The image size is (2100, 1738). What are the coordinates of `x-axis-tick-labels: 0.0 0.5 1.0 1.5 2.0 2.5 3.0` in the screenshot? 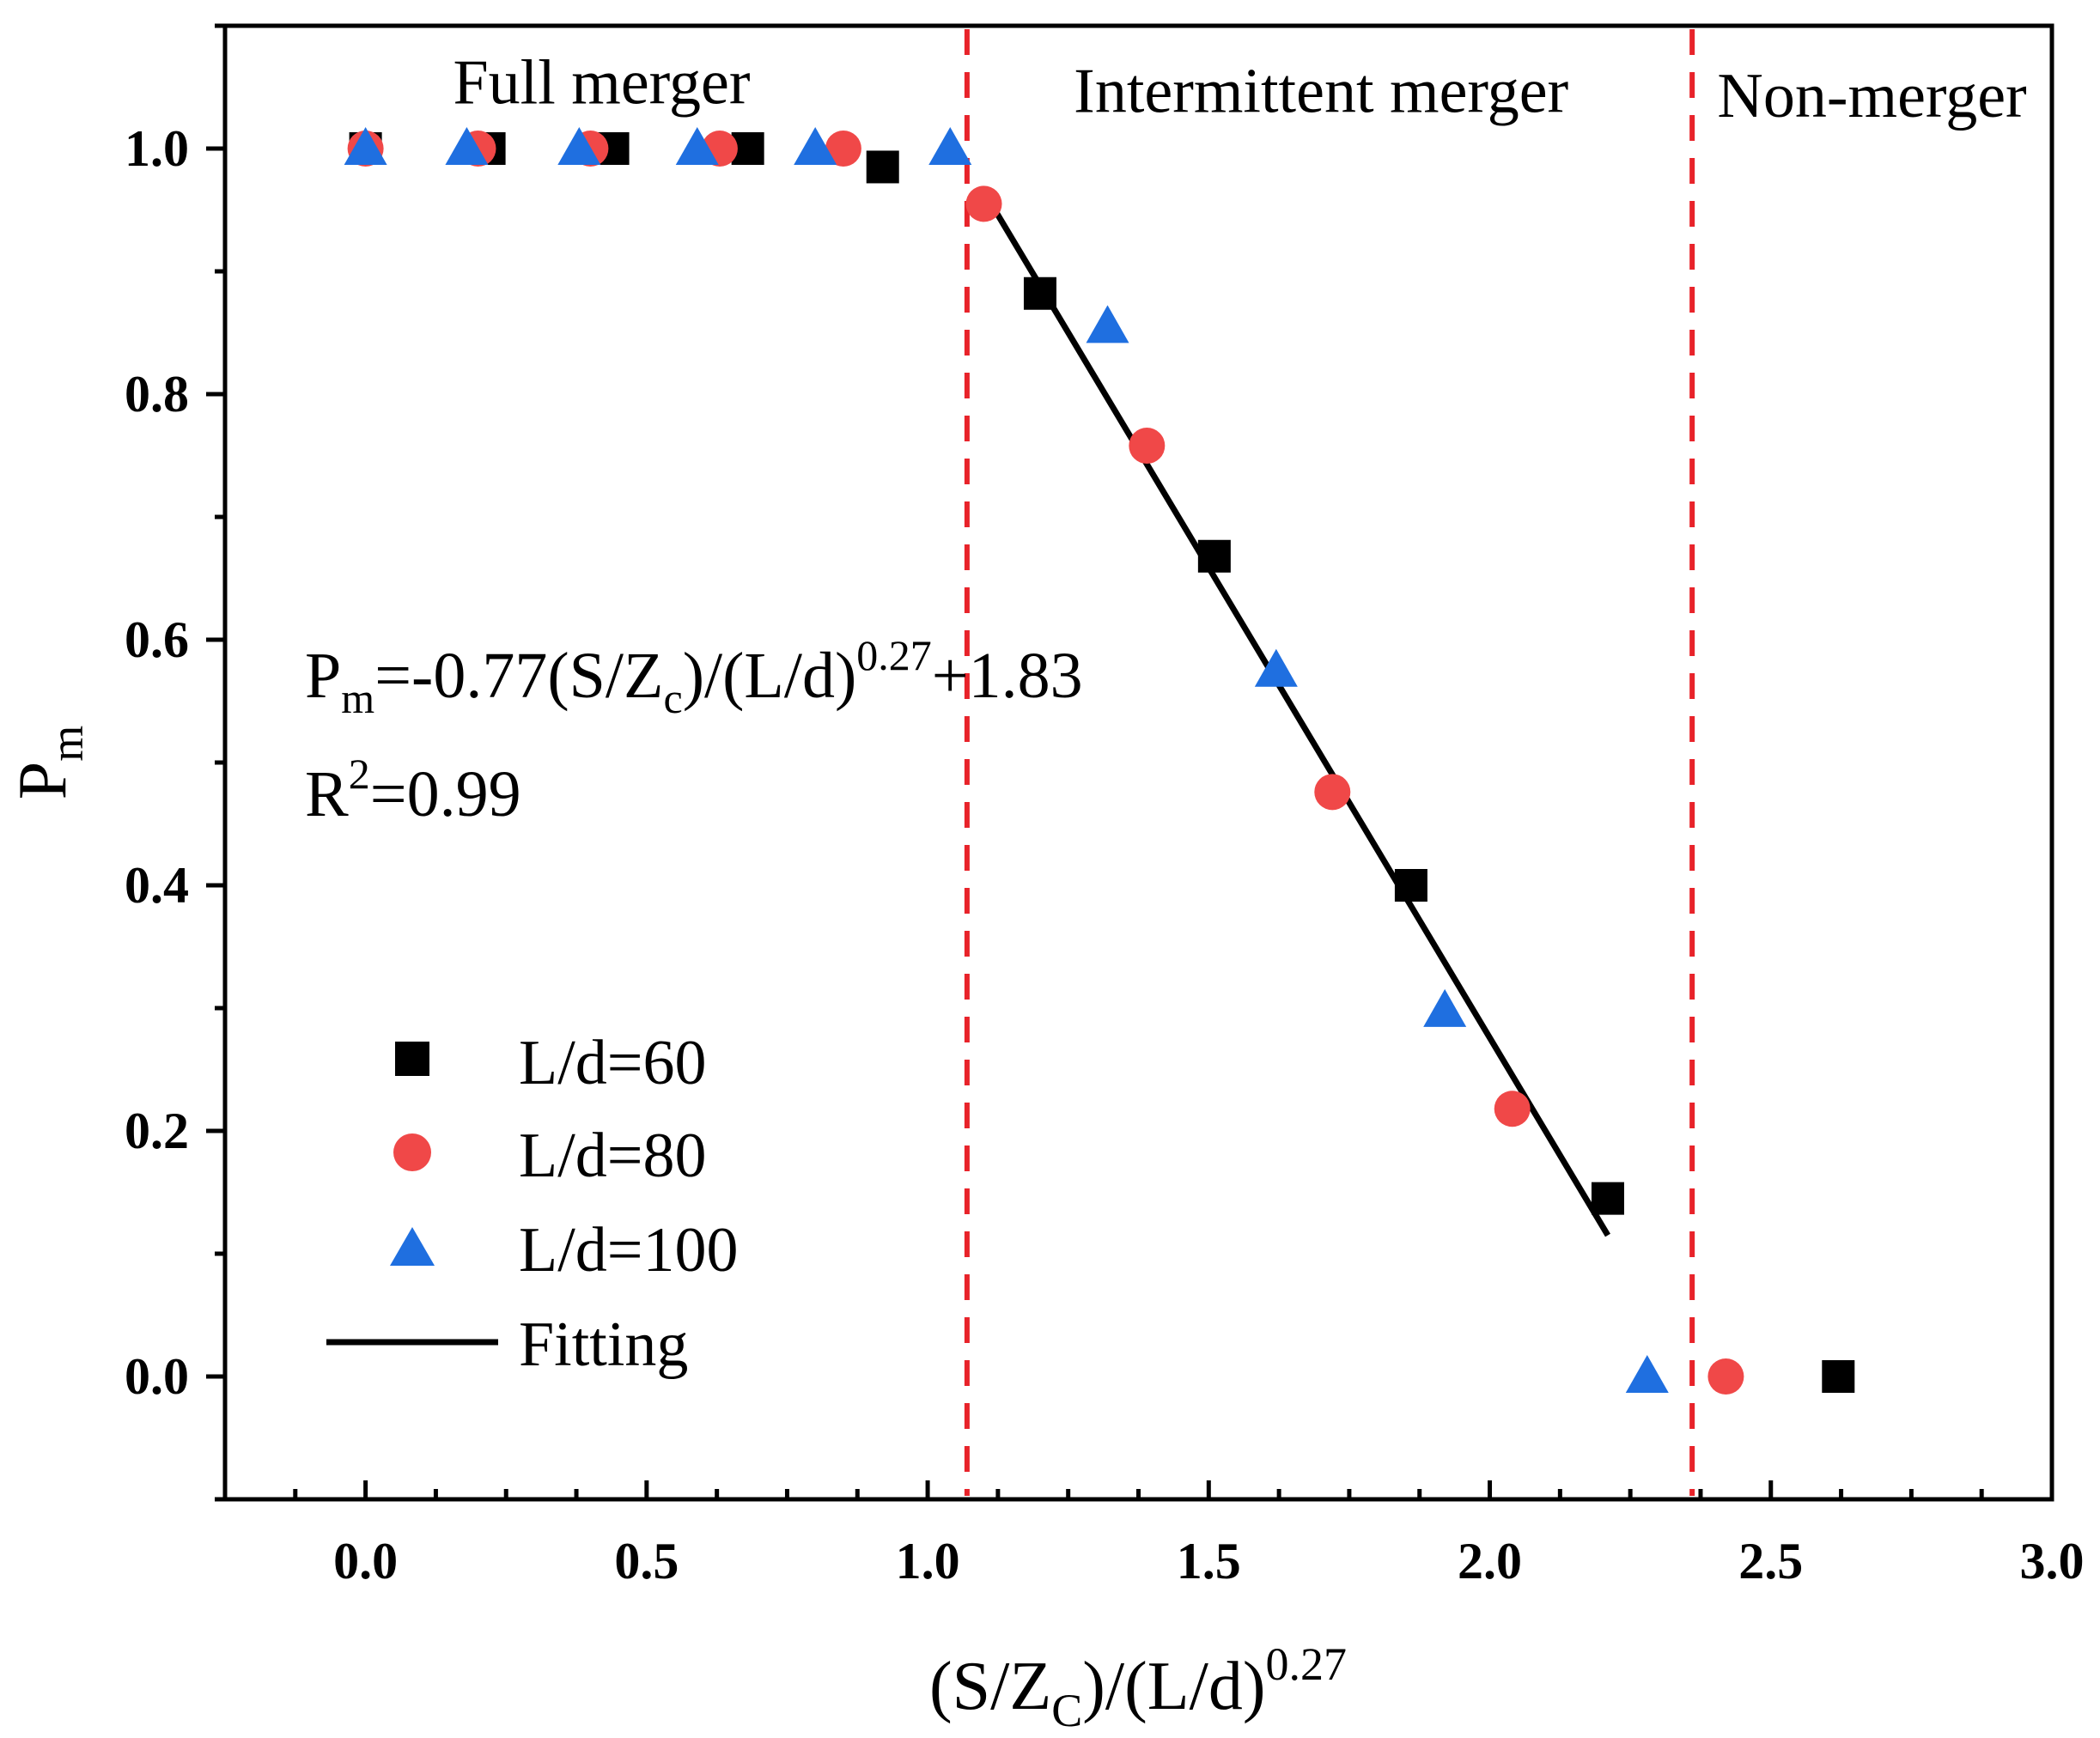 It's located at (1209, 1561).